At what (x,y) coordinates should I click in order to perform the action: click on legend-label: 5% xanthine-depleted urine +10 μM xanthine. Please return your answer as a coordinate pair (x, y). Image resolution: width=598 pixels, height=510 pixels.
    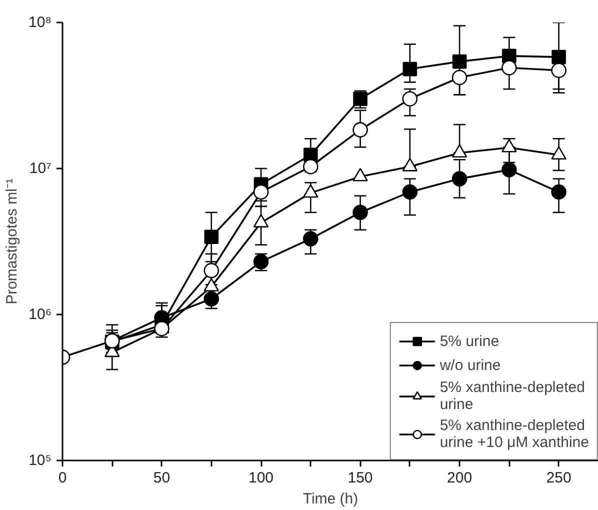
    Looking at the image, I should click on (514, 434).